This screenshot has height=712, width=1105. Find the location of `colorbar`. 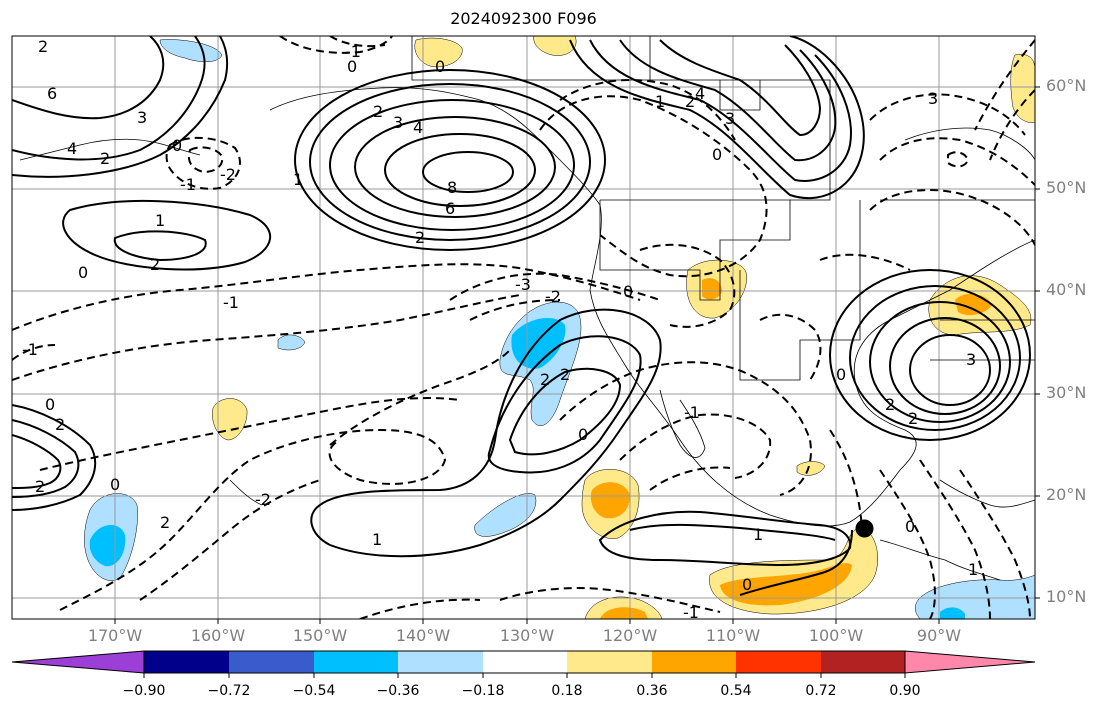

colorbar is located at coordinates (523, 664).